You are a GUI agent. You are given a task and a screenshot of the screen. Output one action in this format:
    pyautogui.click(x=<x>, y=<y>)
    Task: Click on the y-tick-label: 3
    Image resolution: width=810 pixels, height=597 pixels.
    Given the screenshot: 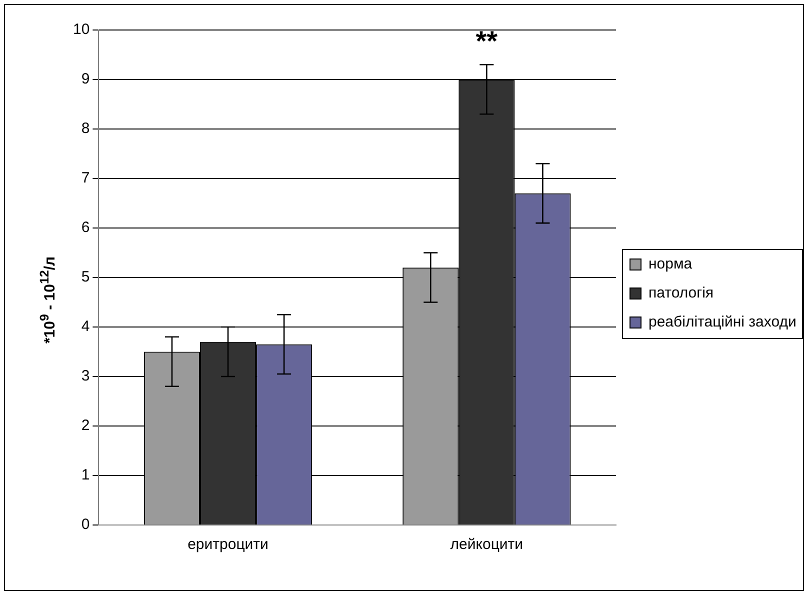 What is the action you would take?
    pyautogui.click(x=85, y=376)
    